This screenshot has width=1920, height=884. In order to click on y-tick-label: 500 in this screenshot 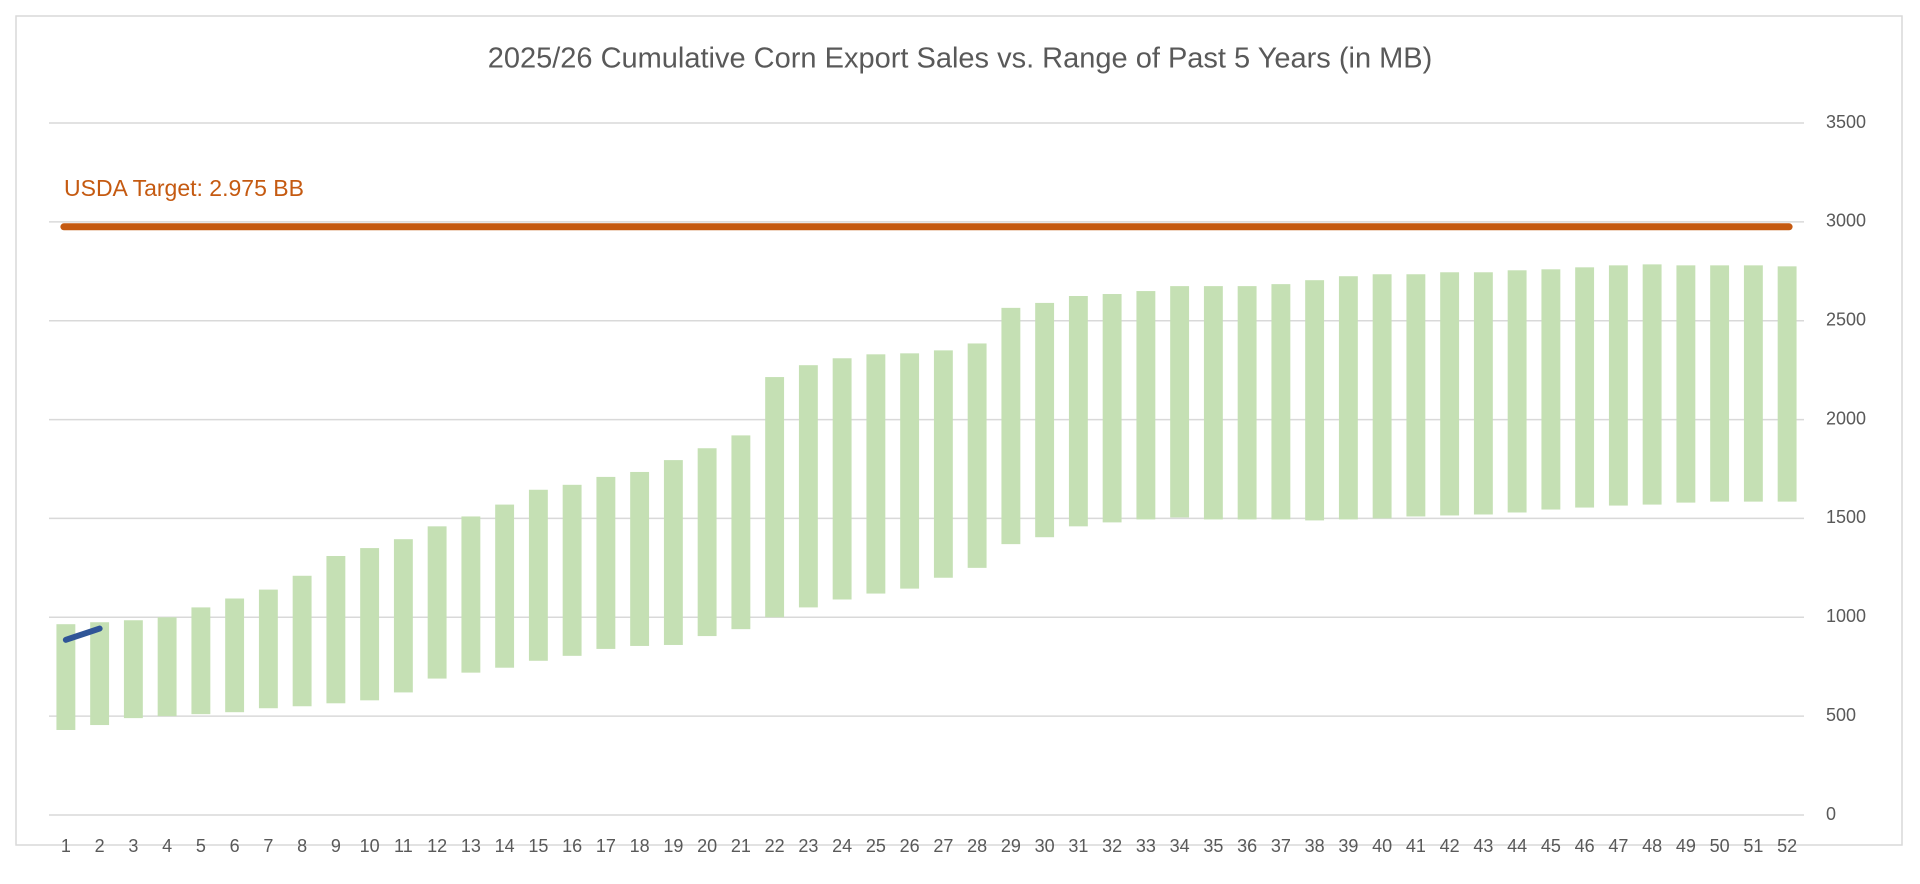, I will do `click(1841, 715)`.